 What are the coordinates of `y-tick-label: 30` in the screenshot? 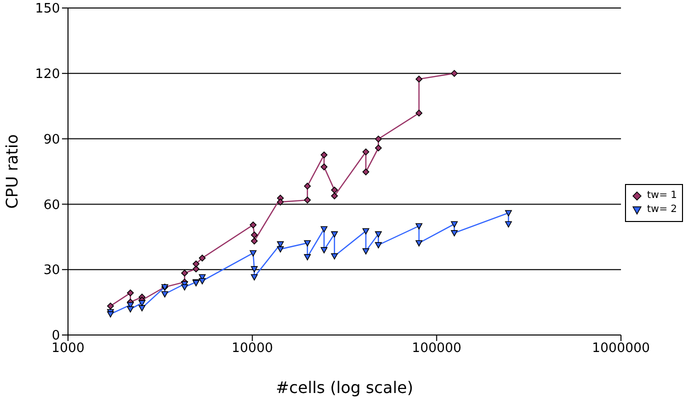 It's located at (51, 270).